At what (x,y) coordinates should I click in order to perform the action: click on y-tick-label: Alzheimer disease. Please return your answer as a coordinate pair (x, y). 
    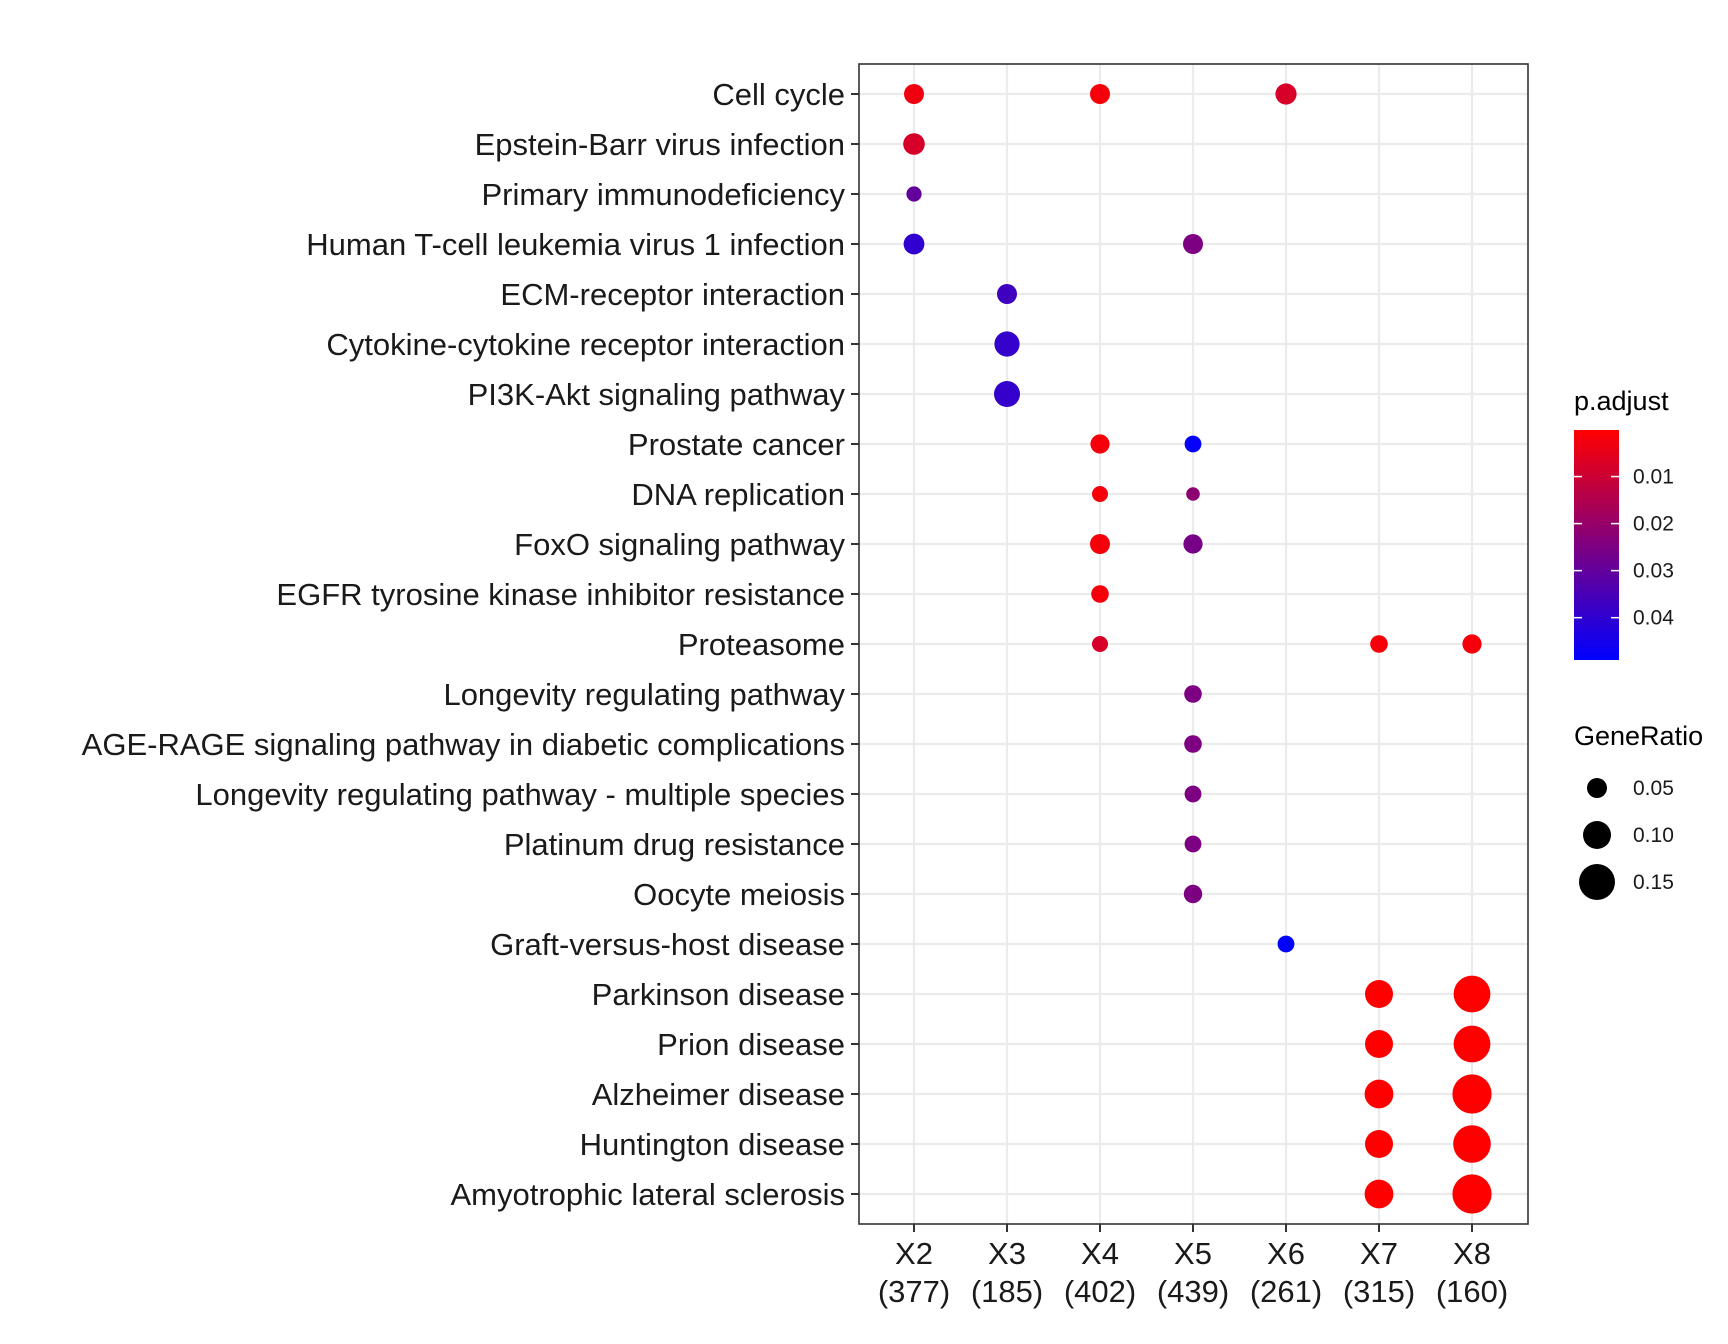
    Looking at the image, I should click on (718, 1094).